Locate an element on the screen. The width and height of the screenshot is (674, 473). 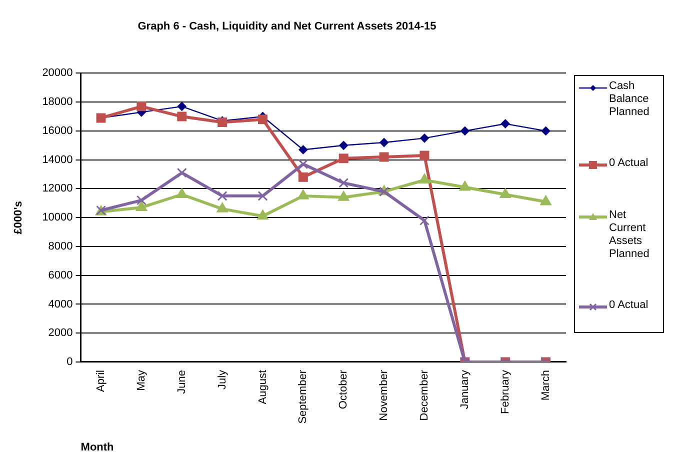
chart-title: Graph 6 - Cash, Liquidity and Net Current Assets 2014-15 is located at coordinates (287, 26).